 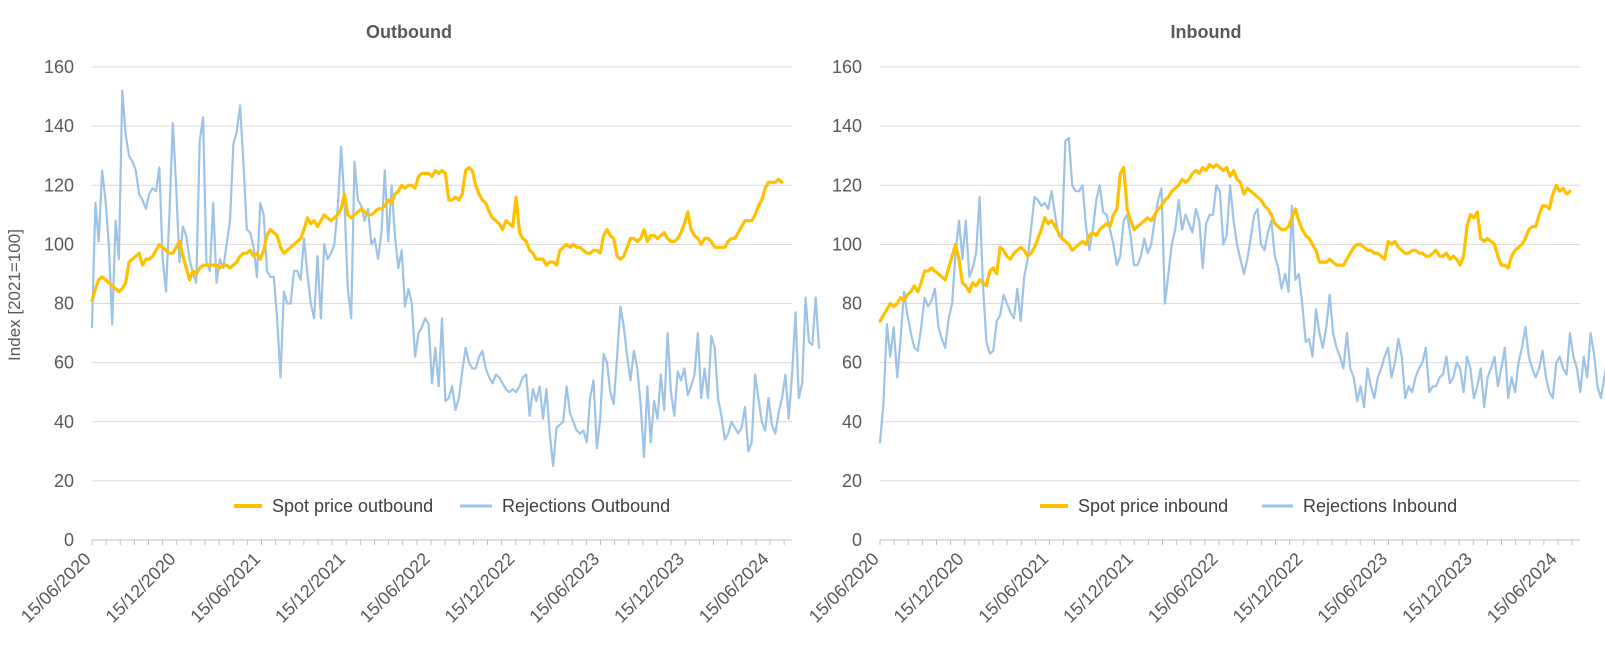 I want to click on y-axis-label: Index [2021=100], so click(x=14, y=295).